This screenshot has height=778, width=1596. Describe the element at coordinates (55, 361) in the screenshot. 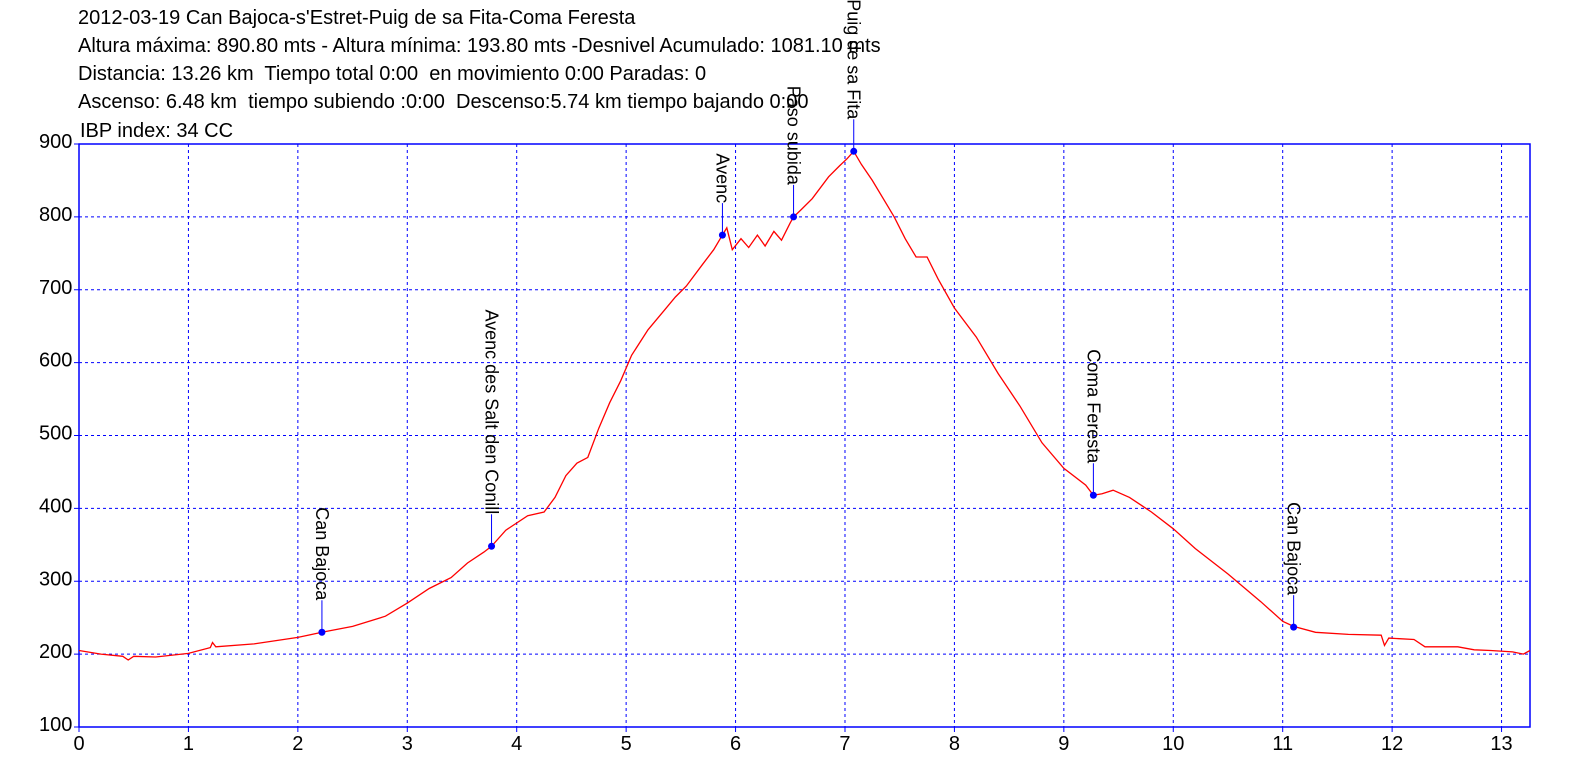

I see `y-tick-label: 600` at that location.